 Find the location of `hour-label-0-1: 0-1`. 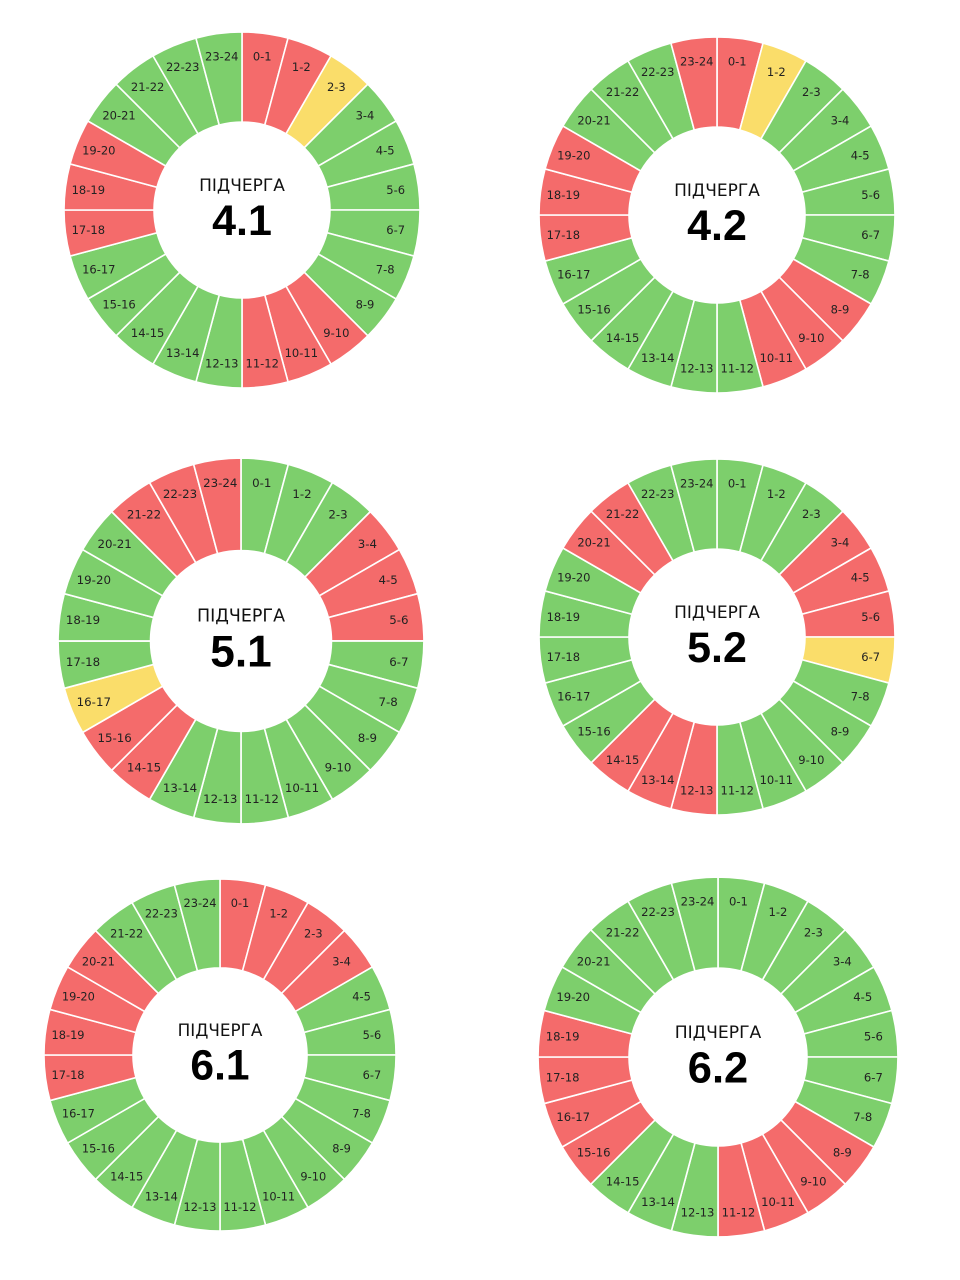

hour-label-0-1: 0-1 is located at coordinates (737, 61).